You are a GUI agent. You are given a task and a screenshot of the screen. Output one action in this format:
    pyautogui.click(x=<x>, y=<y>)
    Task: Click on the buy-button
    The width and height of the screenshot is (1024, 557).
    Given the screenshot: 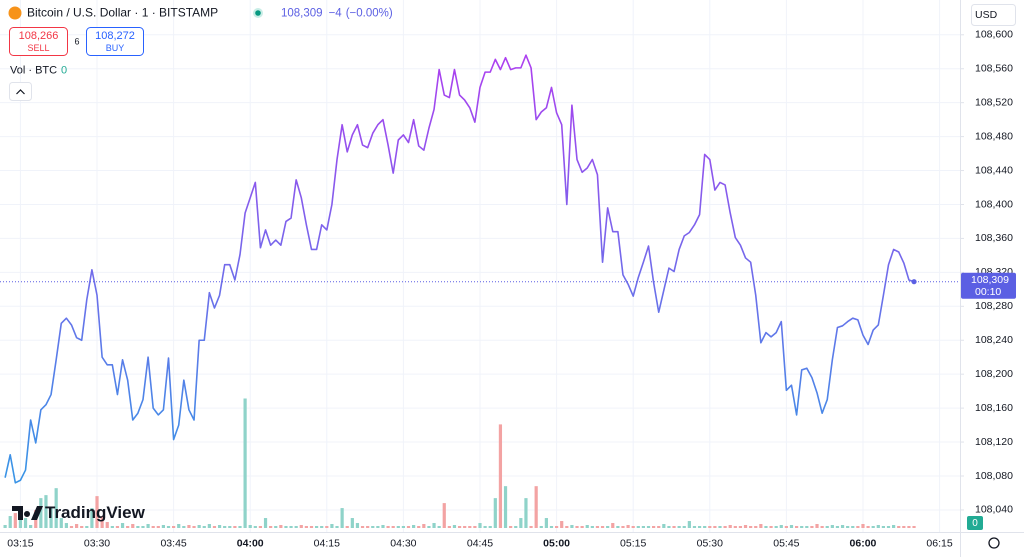 What is the action you would take?
    pyautogui.click(x=115, y=41)
    